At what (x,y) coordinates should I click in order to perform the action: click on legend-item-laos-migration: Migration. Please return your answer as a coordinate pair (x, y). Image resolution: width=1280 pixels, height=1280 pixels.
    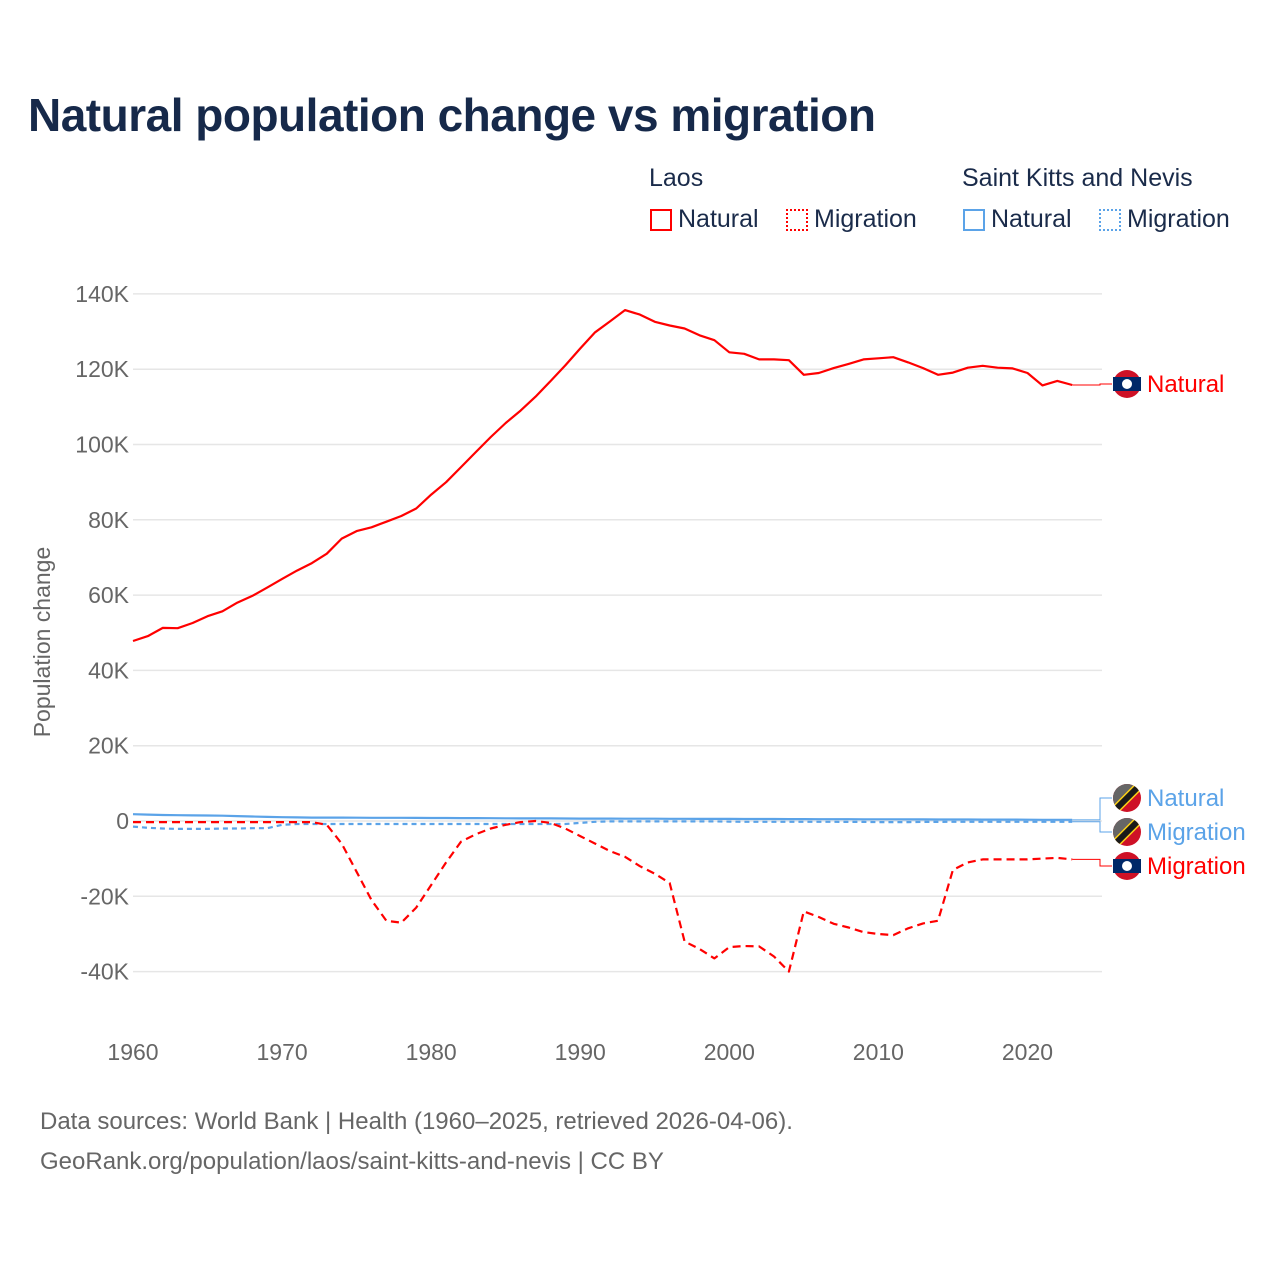
    Looking at the image, I should click on (851, 219).